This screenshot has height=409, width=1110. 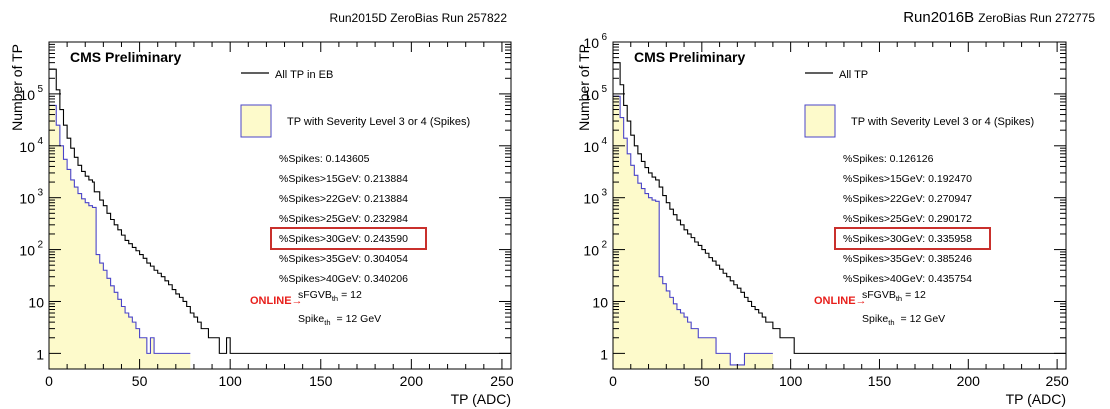 I want to click on stat-line-3: %Spikes>22GeV: 0.270947, so click(x=907, y=199).